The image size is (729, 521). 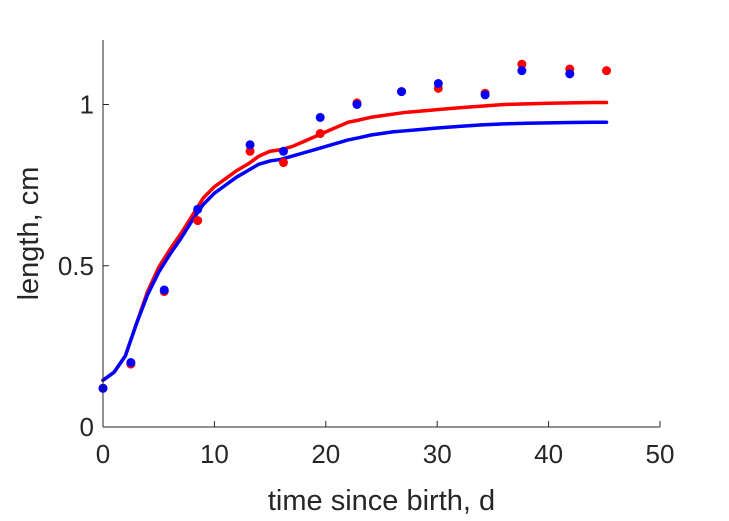 I want to click on y-tick-label-2: 1, so click(x=87, y=105).